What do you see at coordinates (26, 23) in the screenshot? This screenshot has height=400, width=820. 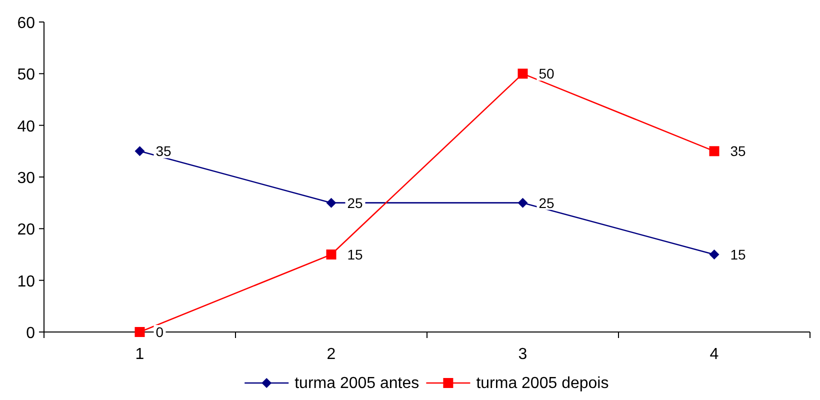 I see `y-tick-label: 60` at bounding box center [26, 23].